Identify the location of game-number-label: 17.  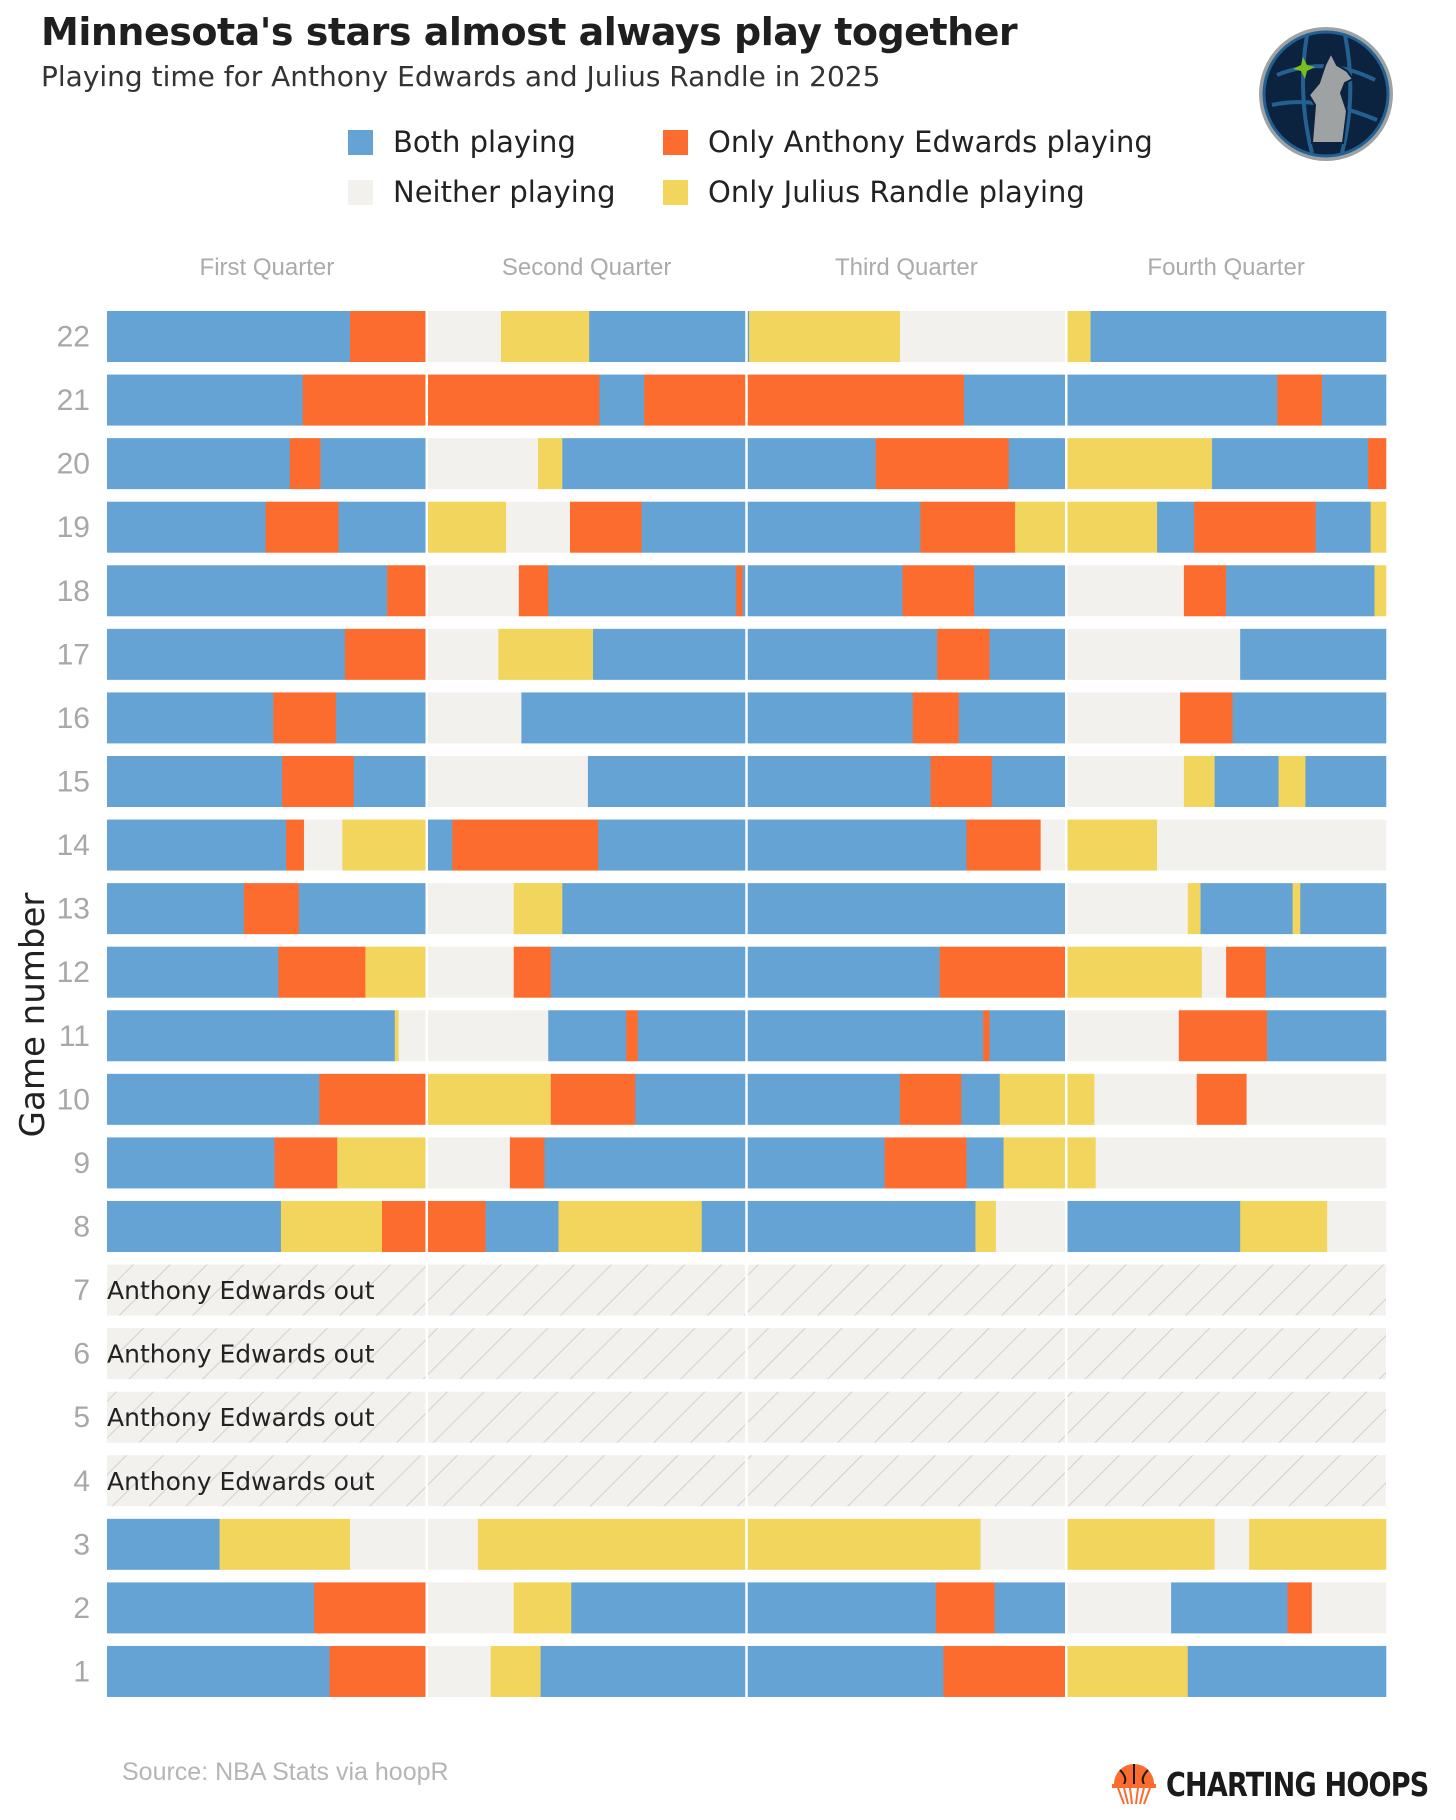
(73, 654).